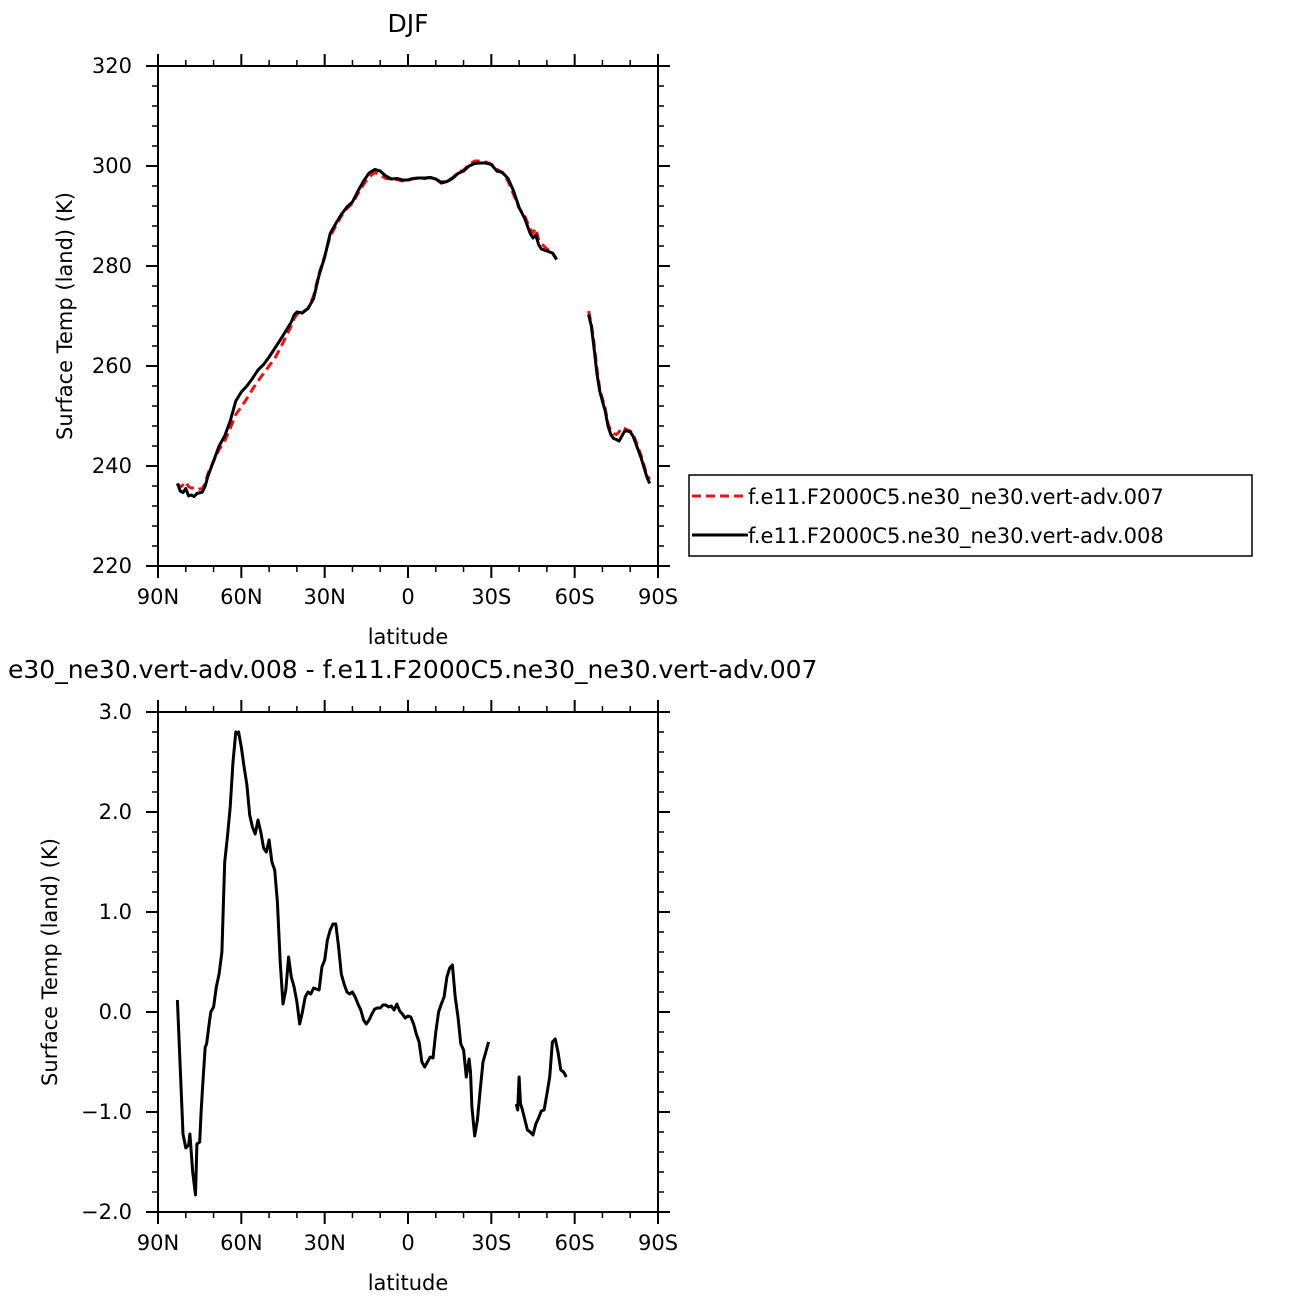 The image size is (1302, 1303). I want to click on top-chart-y-tick-label: 320, so click(112, 66).